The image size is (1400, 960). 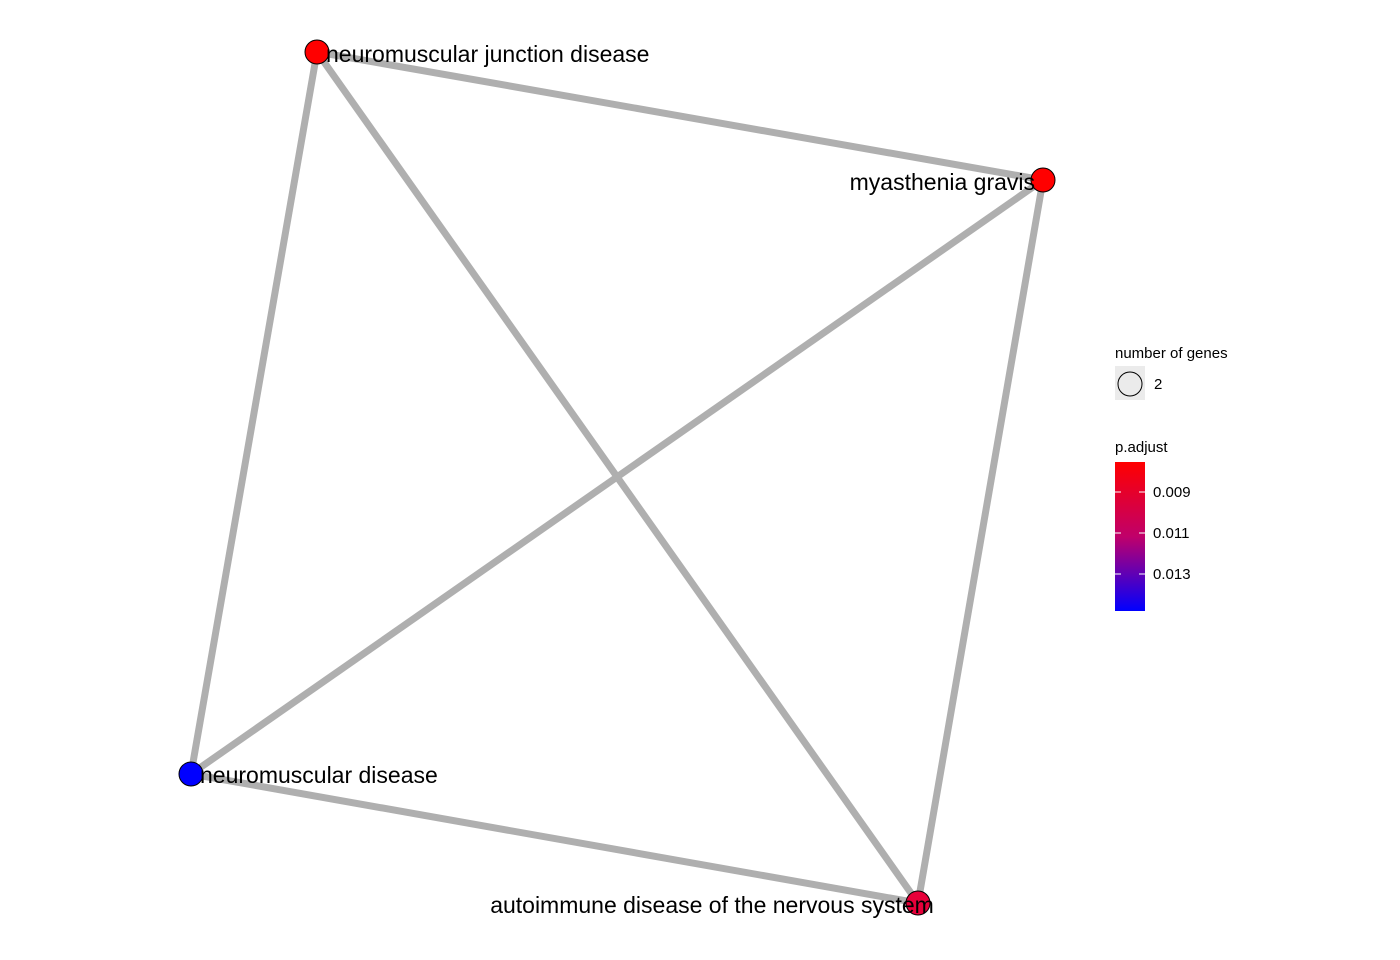 What do you see at coordinates (191, 774) in the screenshot?
I see `node-nd` at bounding box center [191, 774].